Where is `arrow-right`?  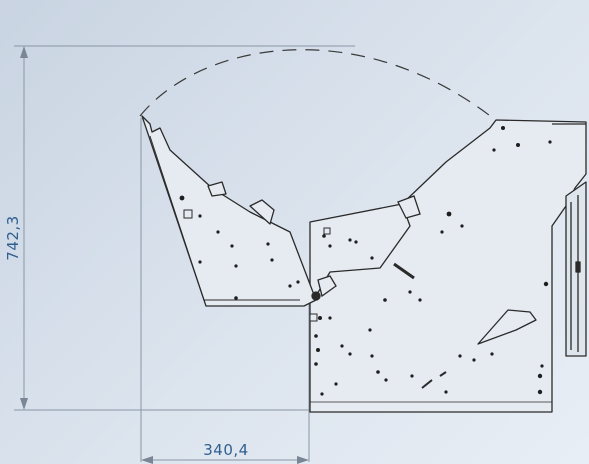
arrow-right is located at coordinates (303, 460).